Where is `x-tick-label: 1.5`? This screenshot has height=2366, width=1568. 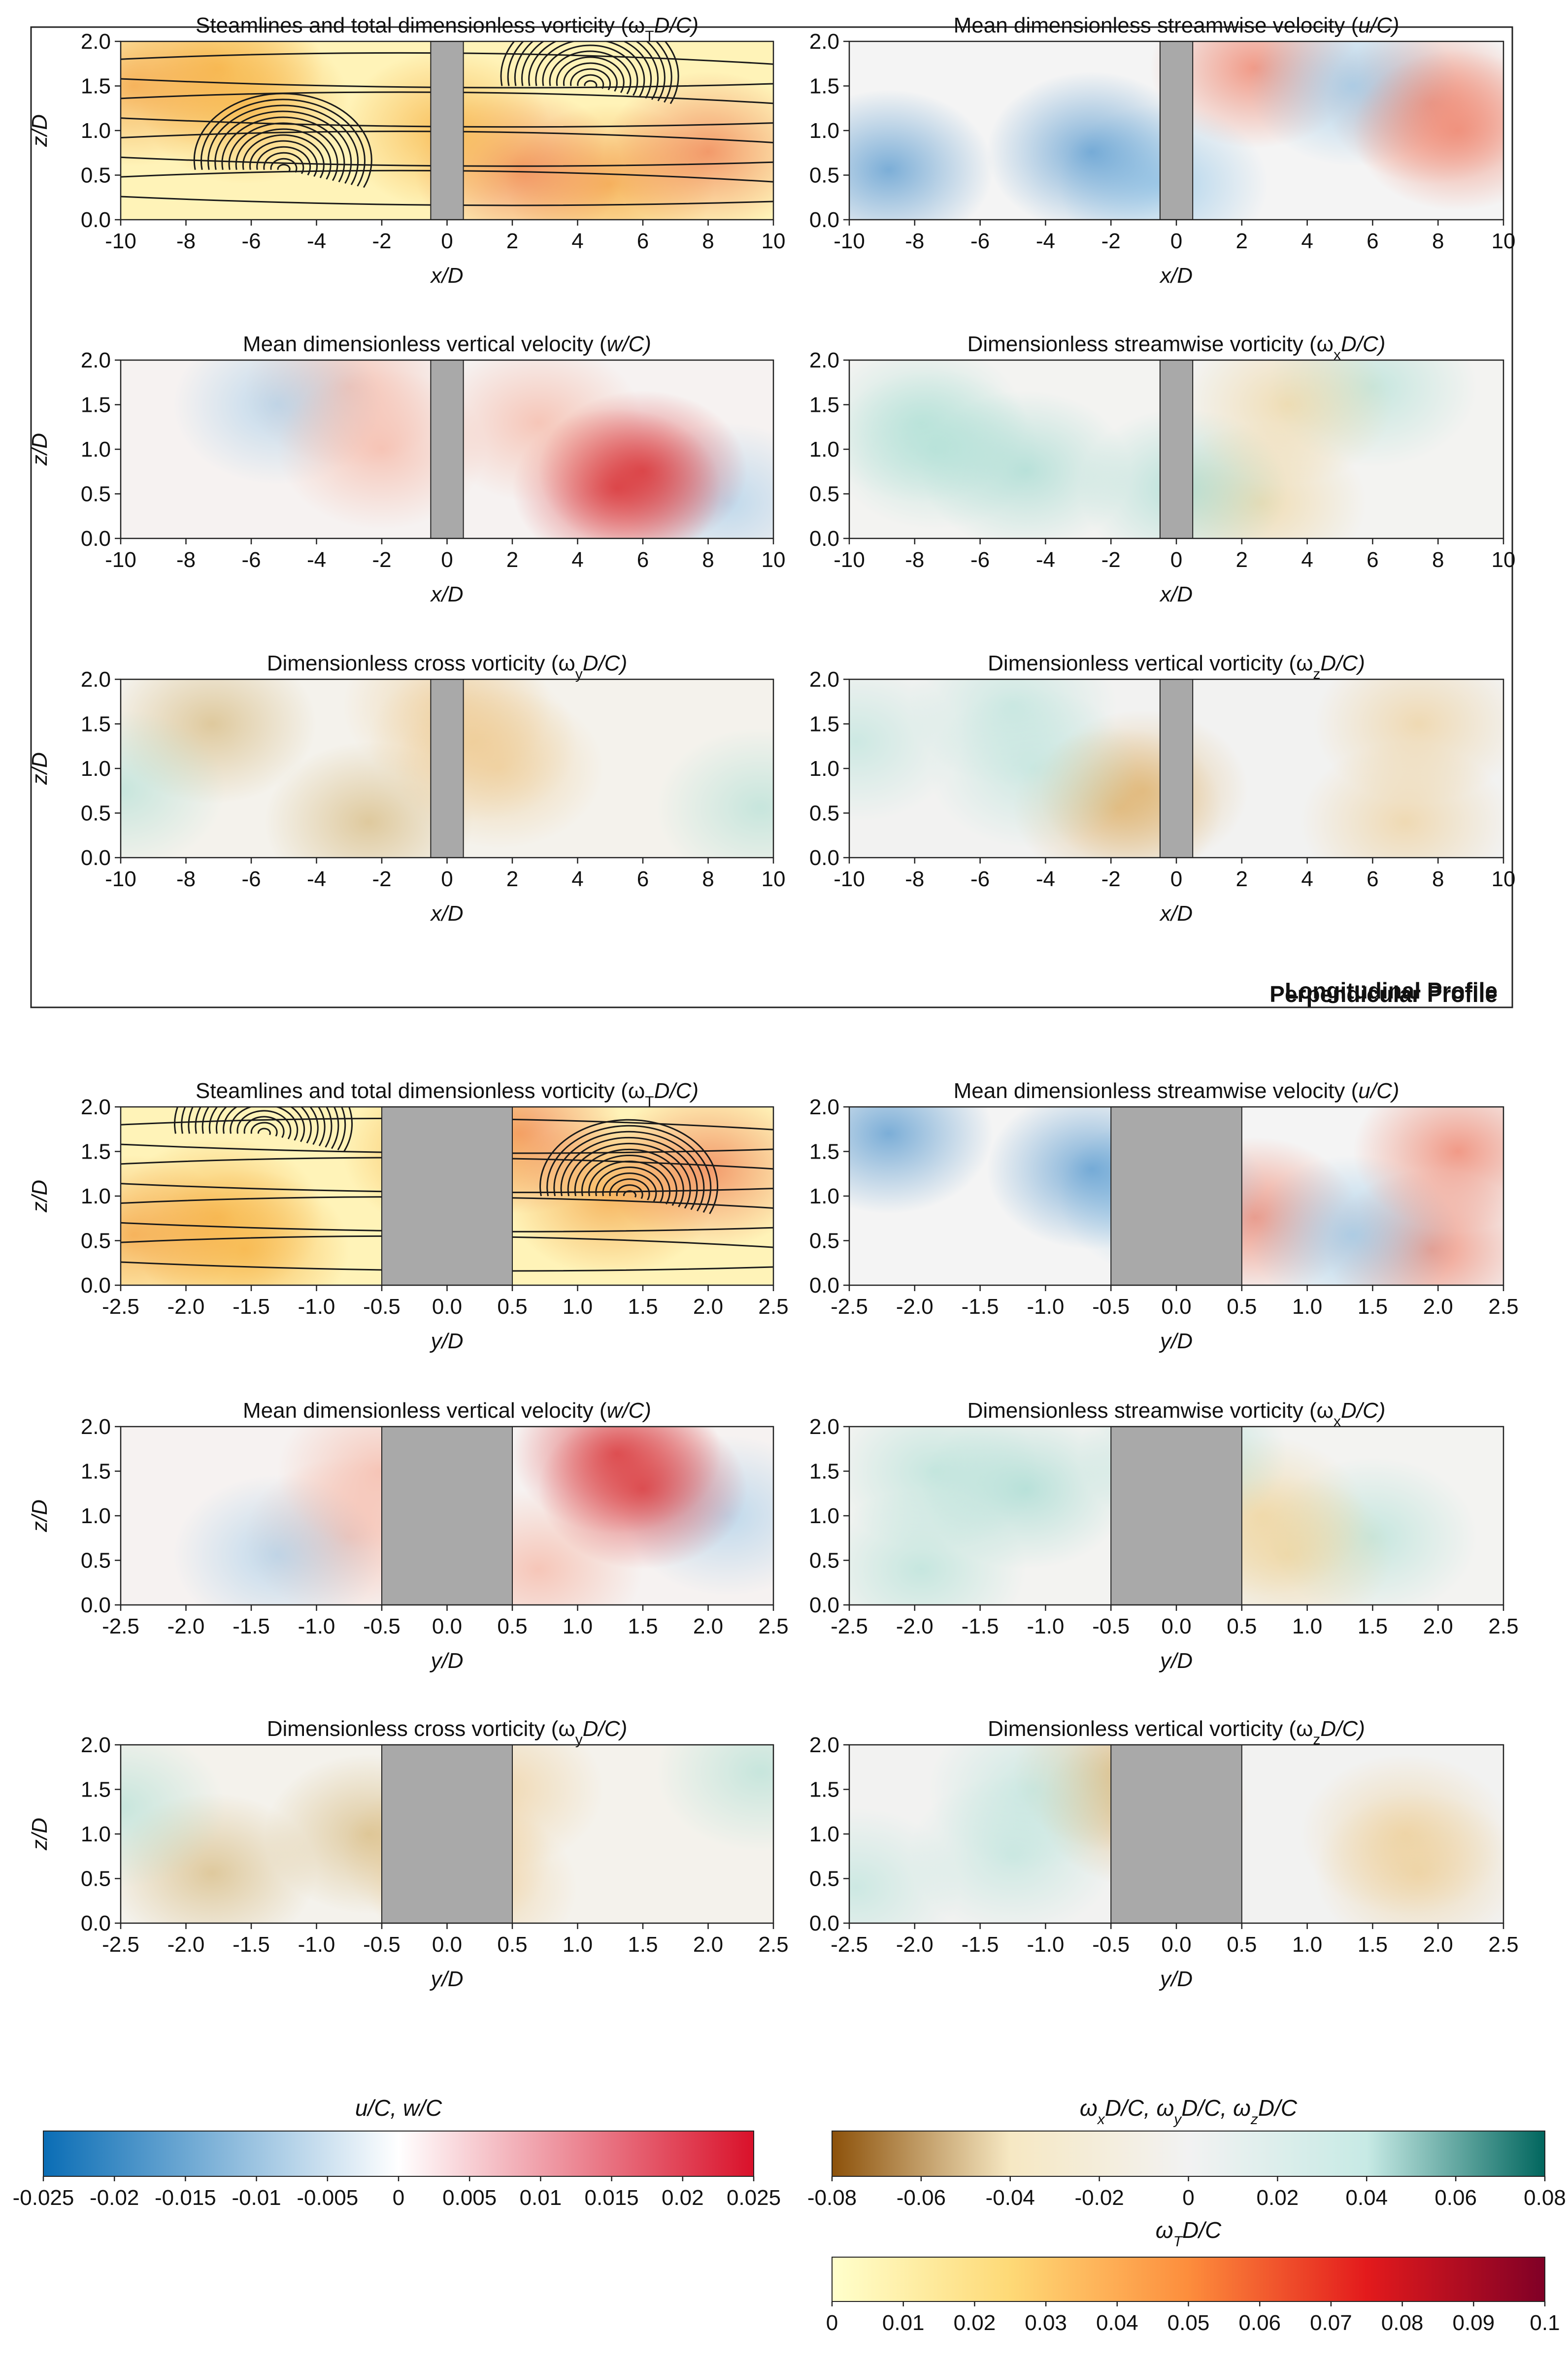 x-tick-label: 1.5 is located at coordinates (643, 1626).